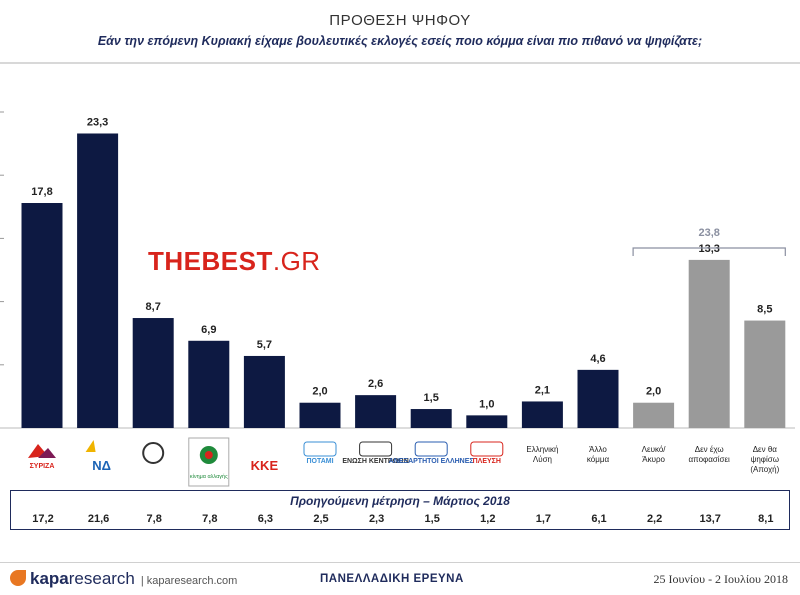  Describe the element at coordinates (432, 519) in the screenshot. I see `previous-value-8: 1,5` at that location.